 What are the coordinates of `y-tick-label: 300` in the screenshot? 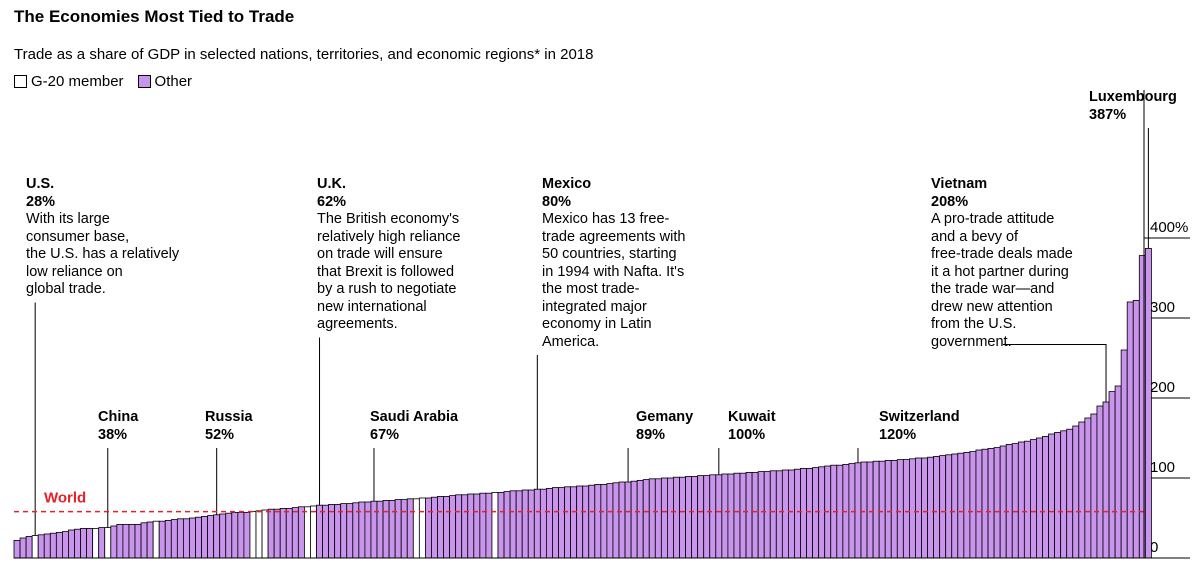 It's located at (1162, 307).